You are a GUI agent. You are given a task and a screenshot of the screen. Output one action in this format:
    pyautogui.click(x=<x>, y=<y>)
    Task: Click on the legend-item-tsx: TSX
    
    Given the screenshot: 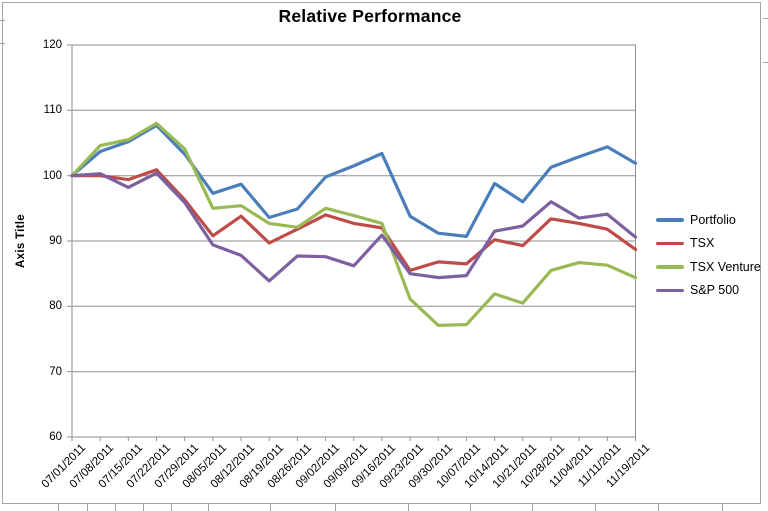 What is the action you would take?
    pyautogui.click(x=708, y=244)
    